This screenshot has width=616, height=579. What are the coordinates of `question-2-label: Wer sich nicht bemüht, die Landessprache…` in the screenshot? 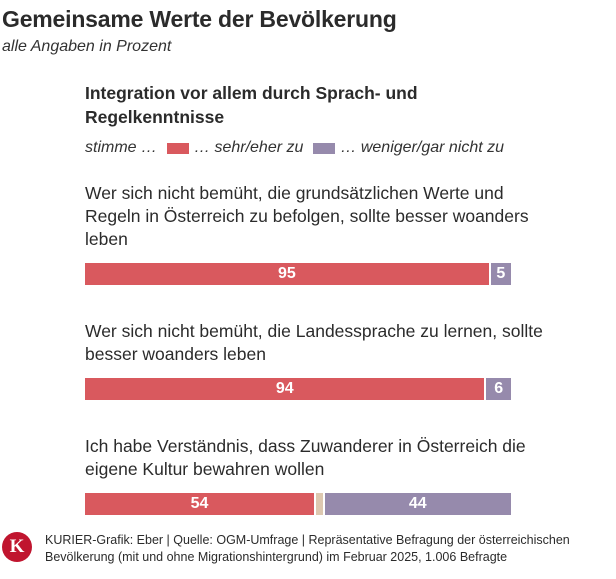 It's located at (314, 342).